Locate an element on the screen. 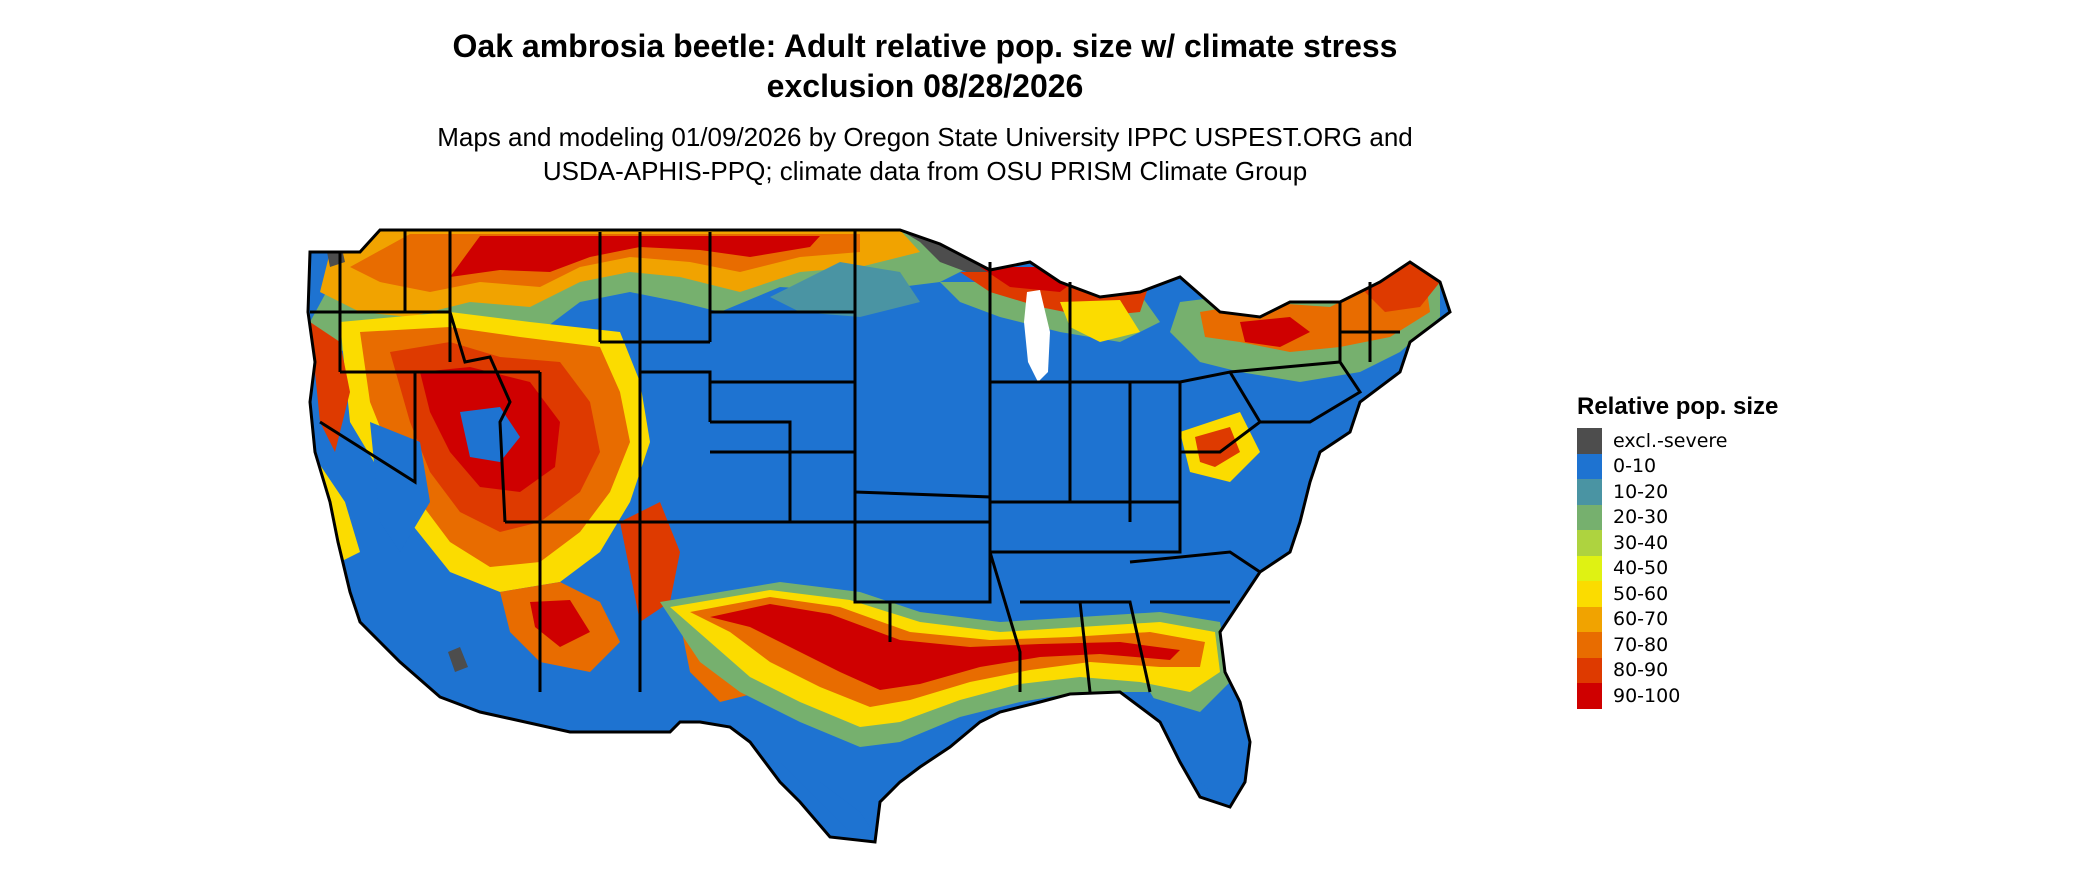 The height and width of the screenshot is (892, 2100). legend-label: 10-20 is located at coordinates (1641, 491).